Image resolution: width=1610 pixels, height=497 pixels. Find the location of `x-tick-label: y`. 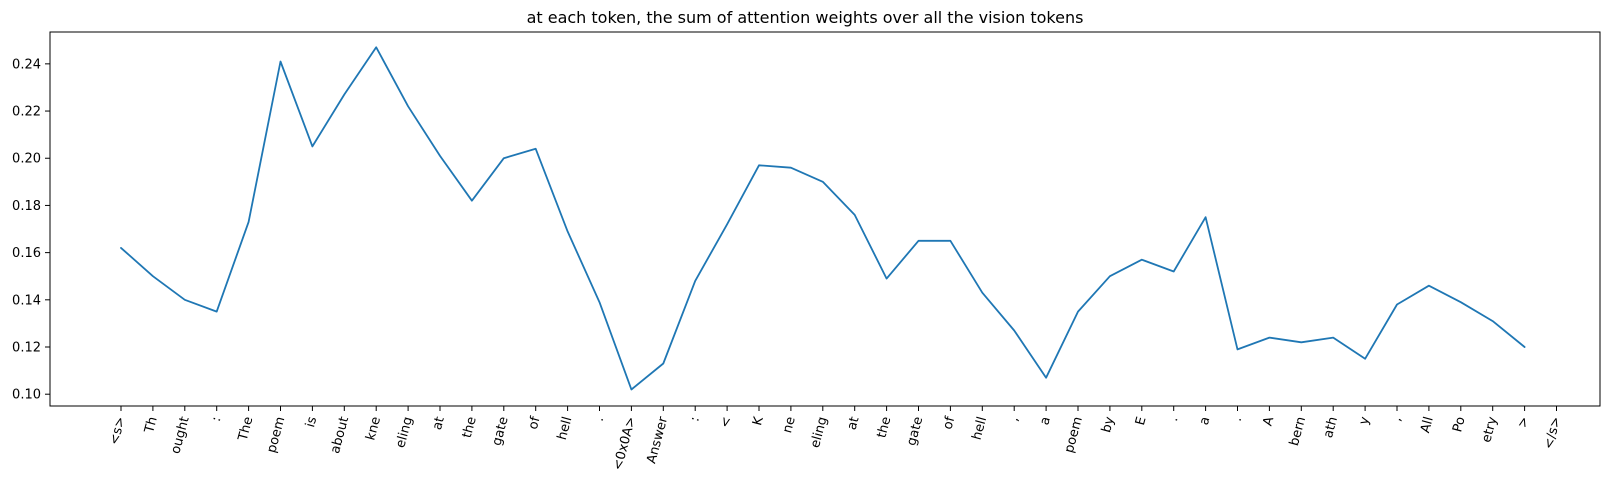

x-tick-label: y is located at coordinates (1364, 421).